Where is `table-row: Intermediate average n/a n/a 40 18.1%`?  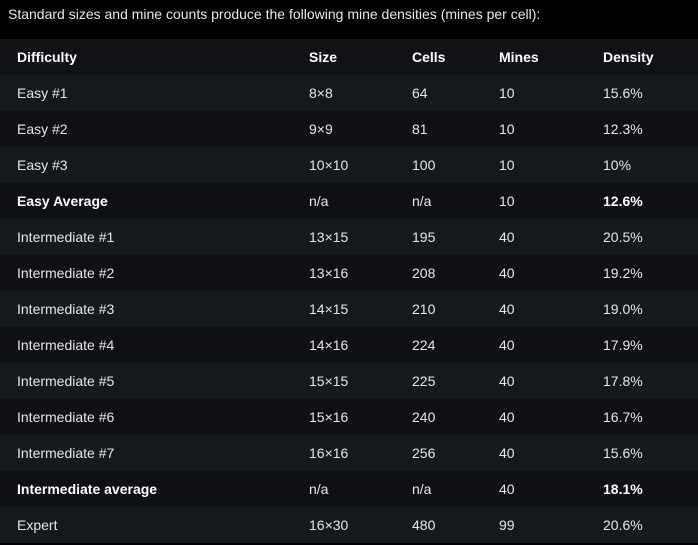 table-row: Intermediate average n/a n/a 40 18.1% is located at coordinates (349, 489).